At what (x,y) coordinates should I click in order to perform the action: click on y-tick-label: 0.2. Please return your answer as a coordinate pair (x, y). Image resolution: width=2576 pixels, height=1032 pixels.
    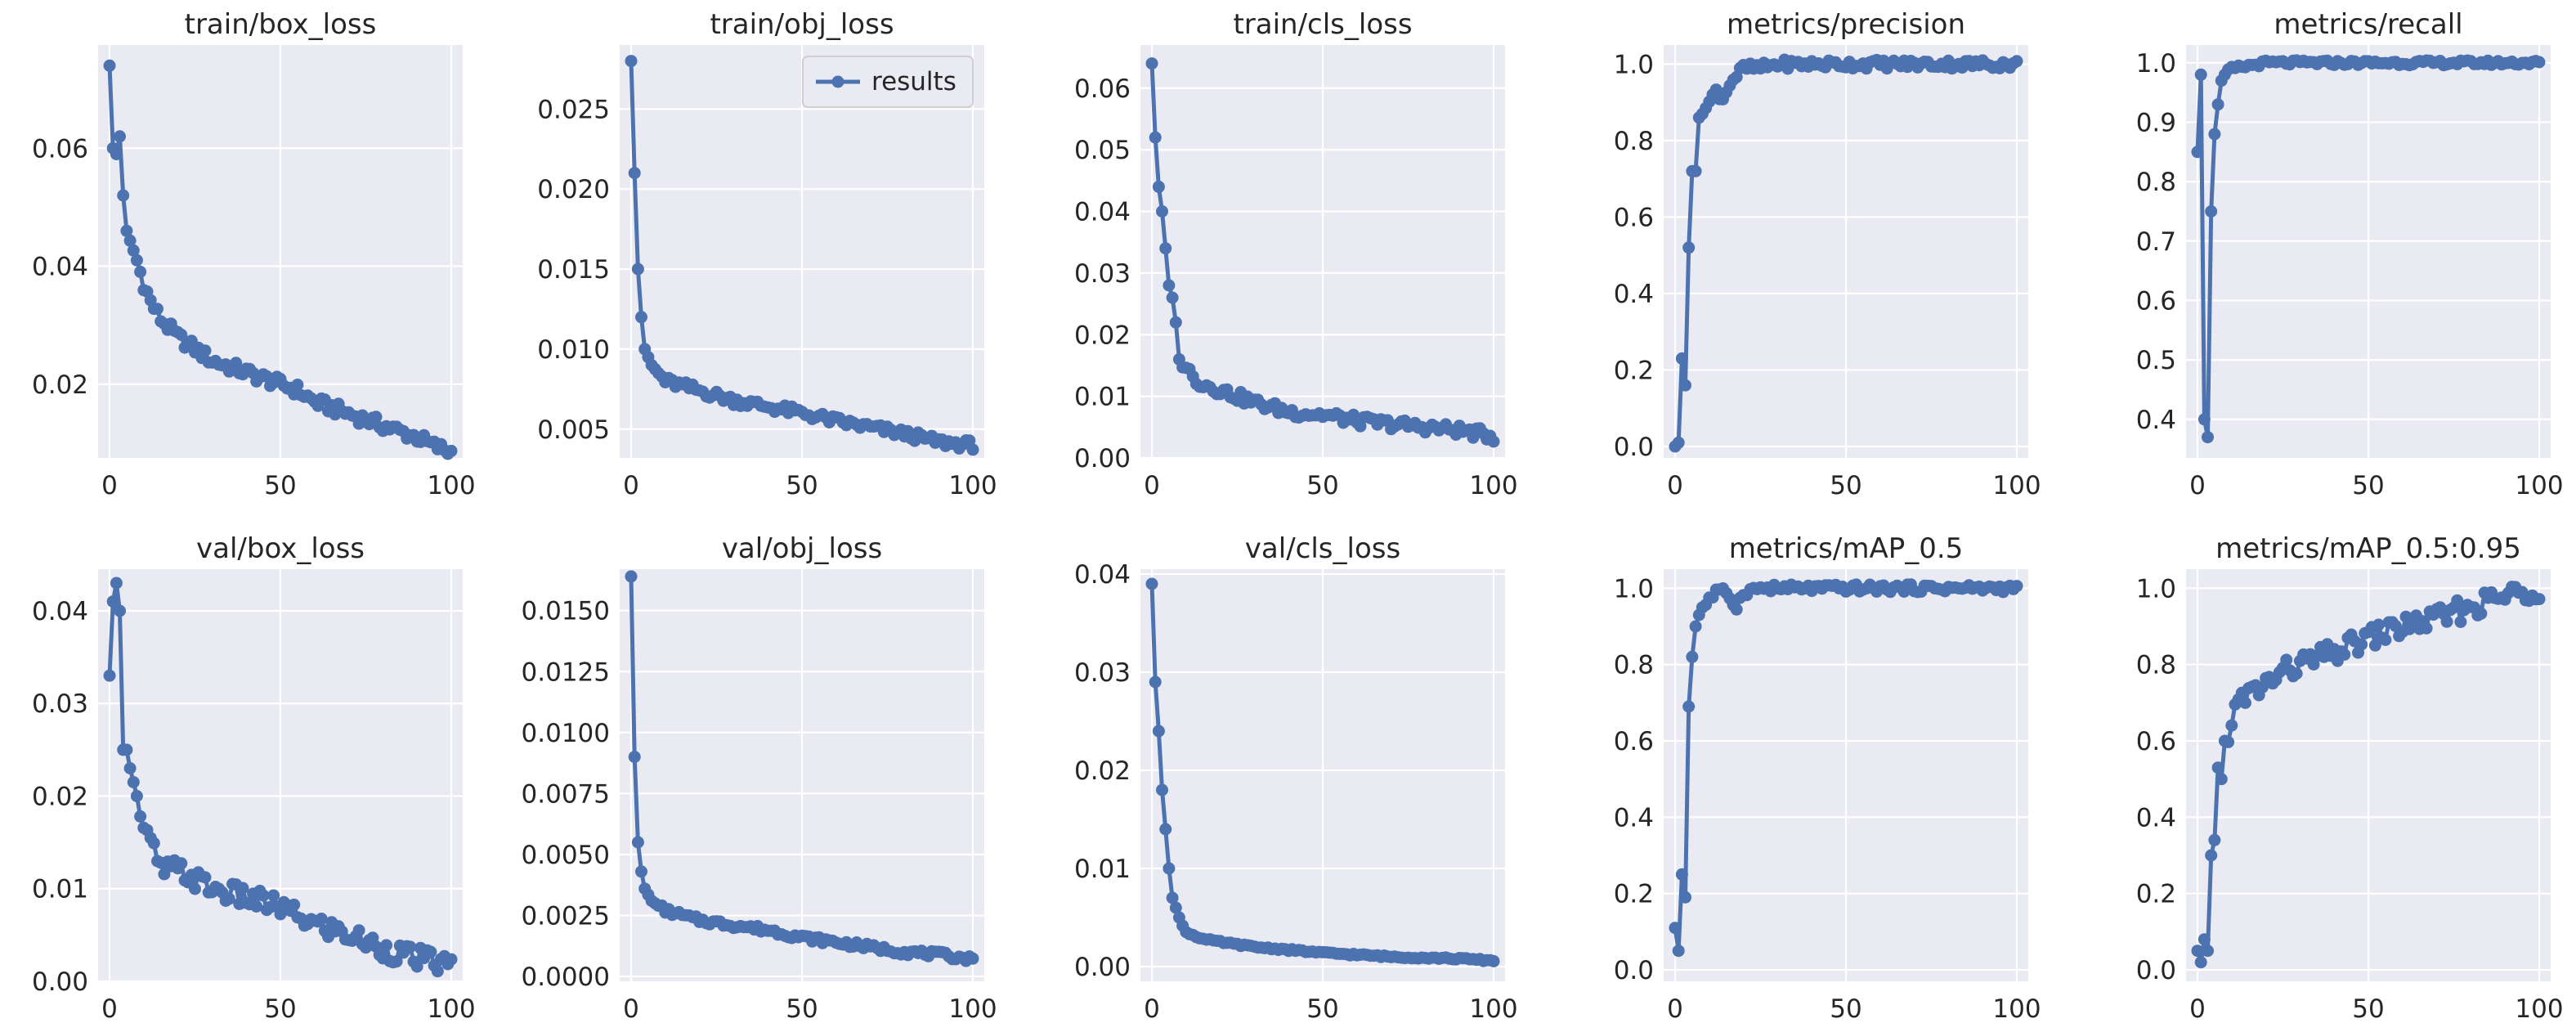
    Looking at the image, I should click on (1634, 894).